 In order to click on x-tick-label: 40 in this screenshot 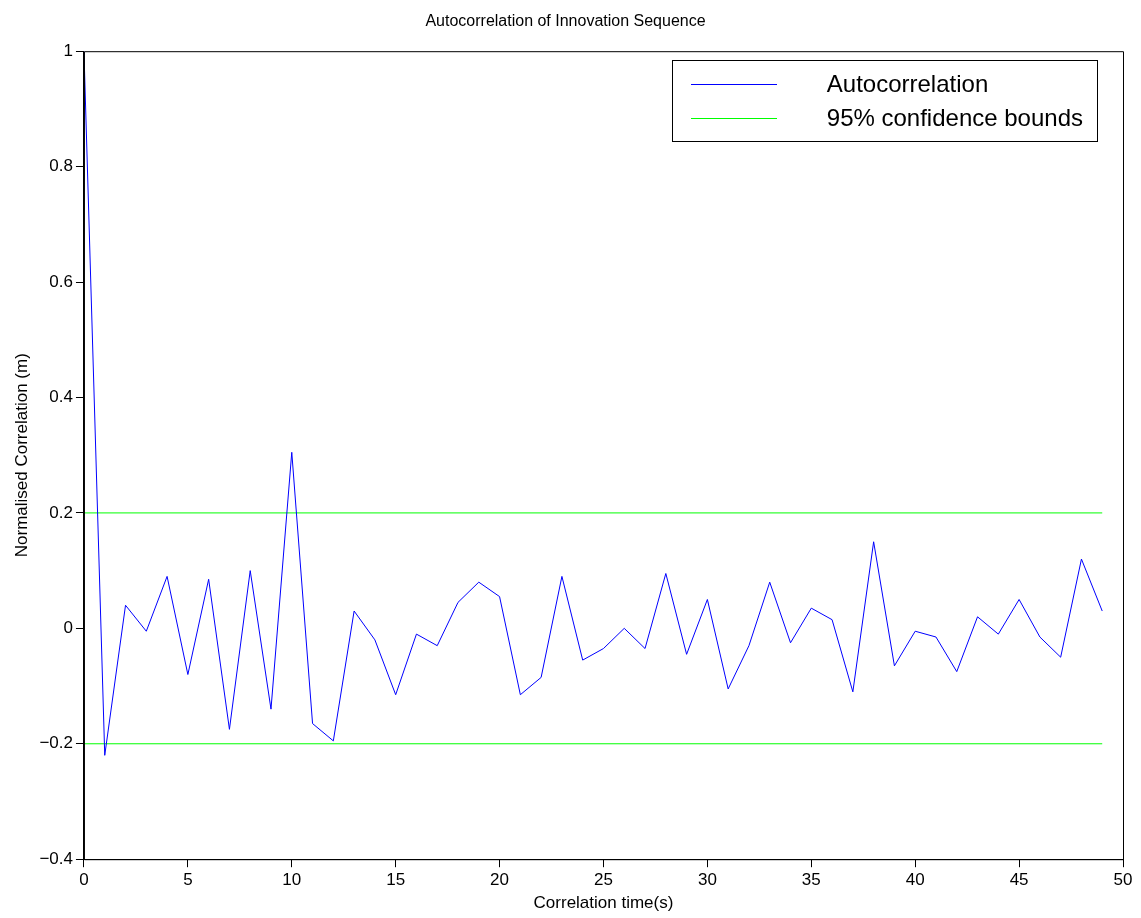, I will do `click(915, 880)`.